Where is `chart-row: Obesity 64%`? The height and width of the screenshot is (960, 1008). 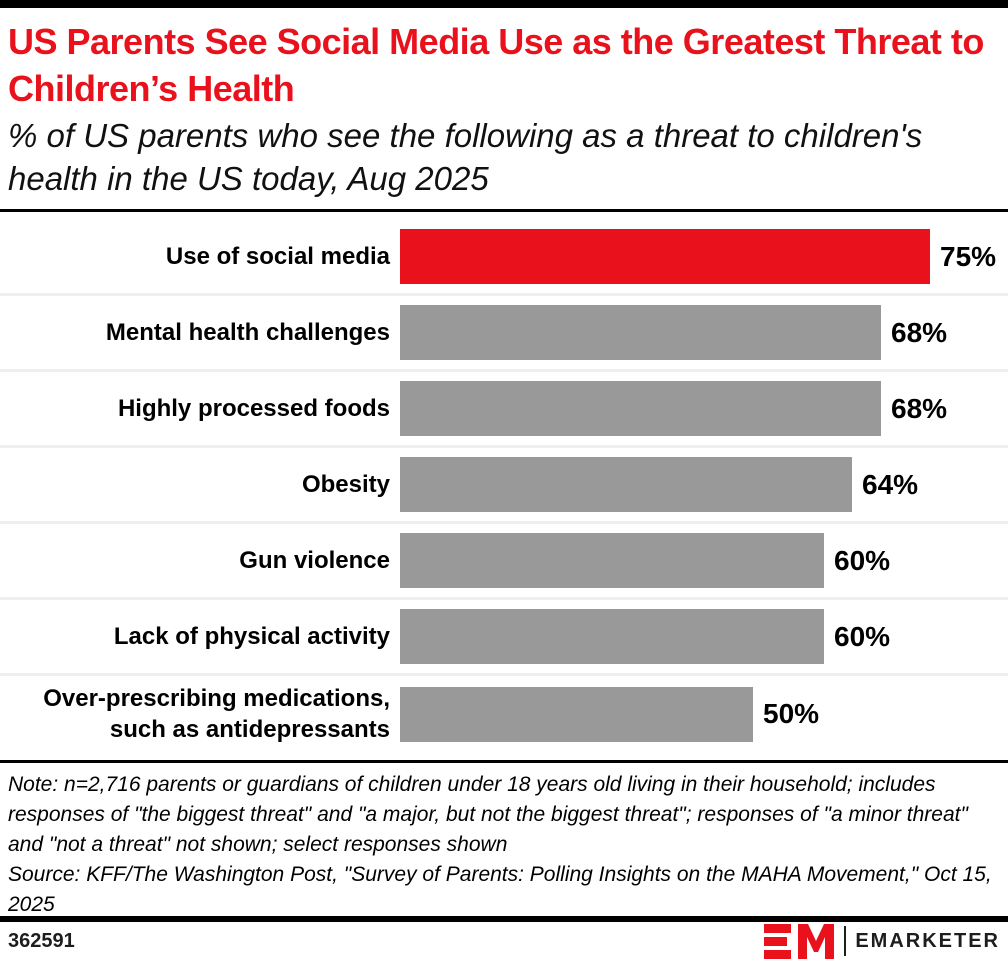 chart-row: Obesity 64% is located at coordinates (504, 486).